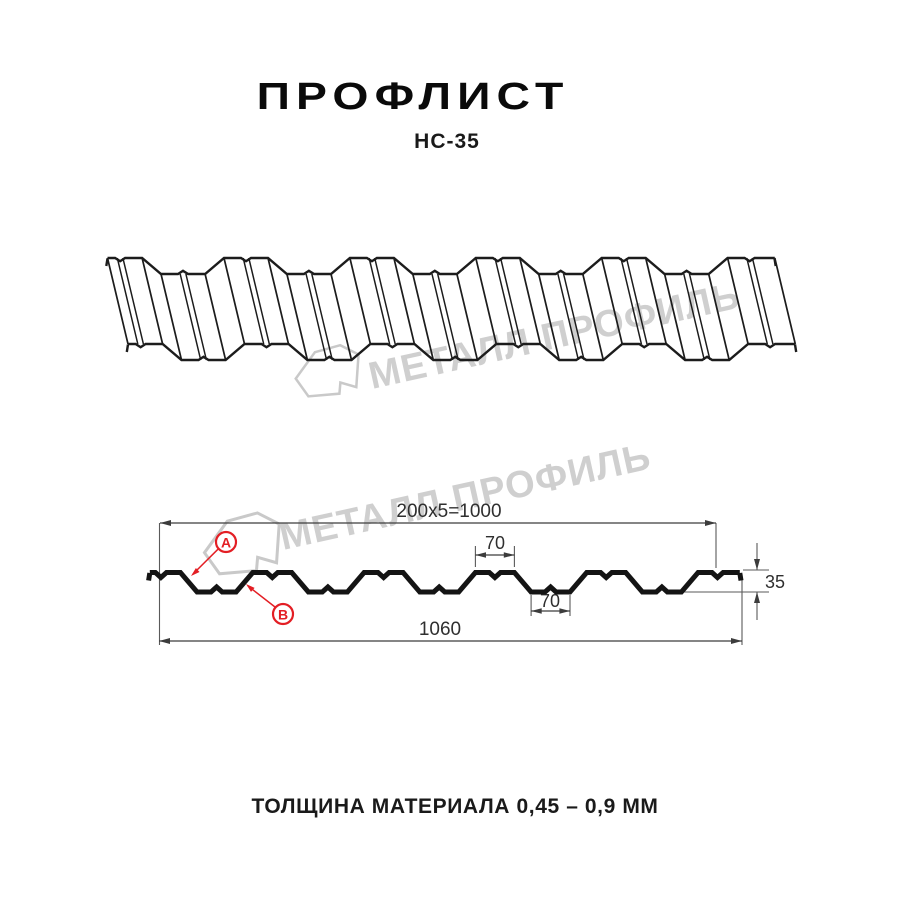 This screenshot has height=900, width=900. I want to click on extension-lines, so click(463, 584).